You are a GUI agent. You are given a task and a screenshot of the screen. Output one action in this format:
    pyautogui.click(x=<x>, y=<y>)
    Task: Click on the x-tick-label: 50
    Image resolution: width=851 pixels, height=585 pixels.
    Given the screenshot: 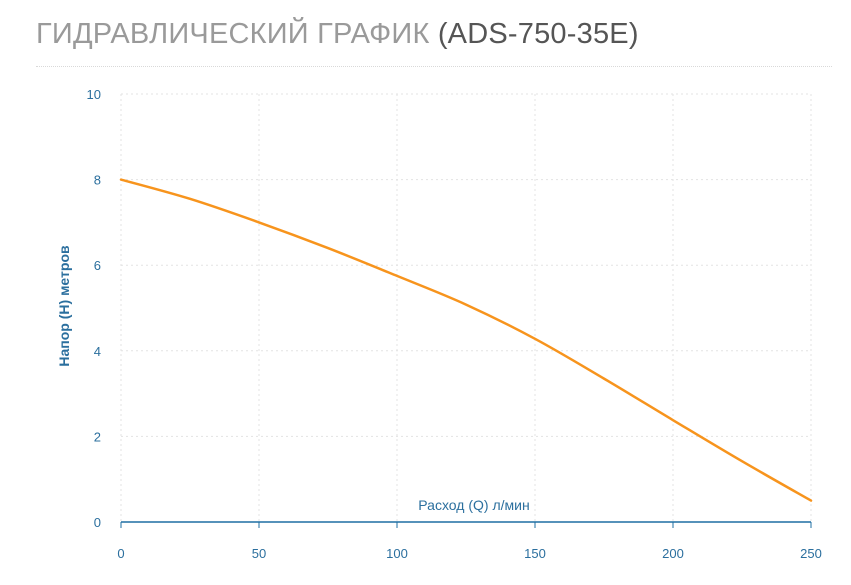 What is the action you would take?
    pyautogui.click(x=259, y=553)
    